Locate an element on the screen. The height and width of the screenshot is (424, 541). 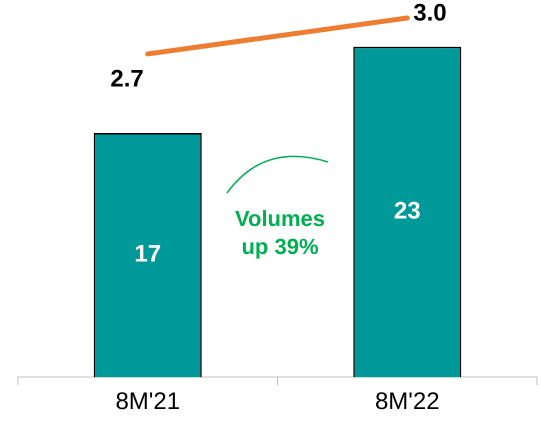
x-tick-label: 8M'21 is located at coordinates (147, 402).